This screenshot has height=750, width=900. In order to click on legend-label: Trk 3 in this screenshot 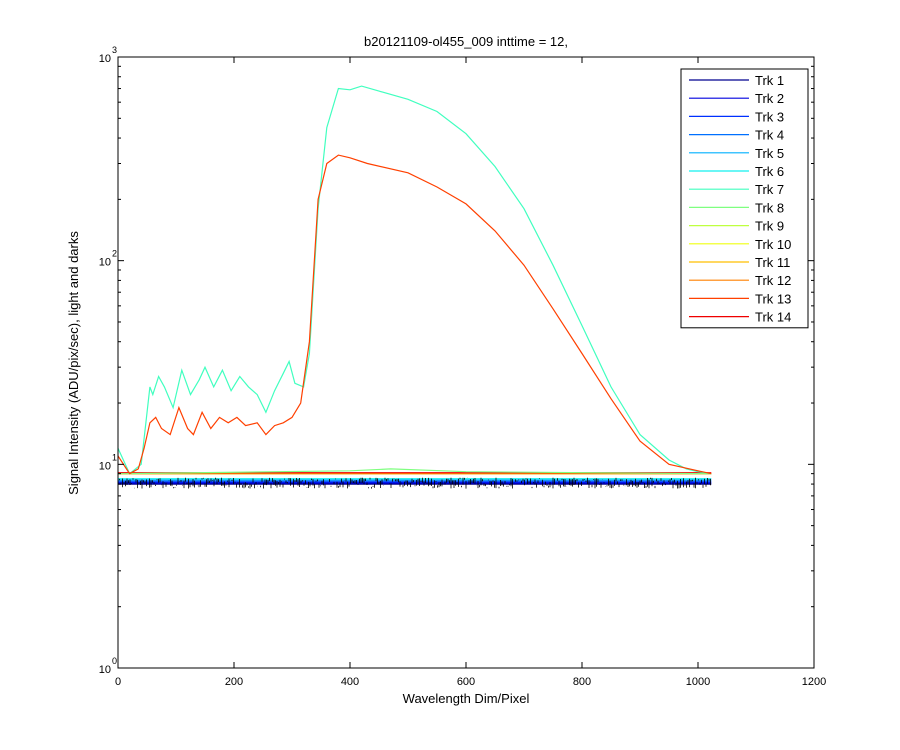, I will do `click(769, 116)`.